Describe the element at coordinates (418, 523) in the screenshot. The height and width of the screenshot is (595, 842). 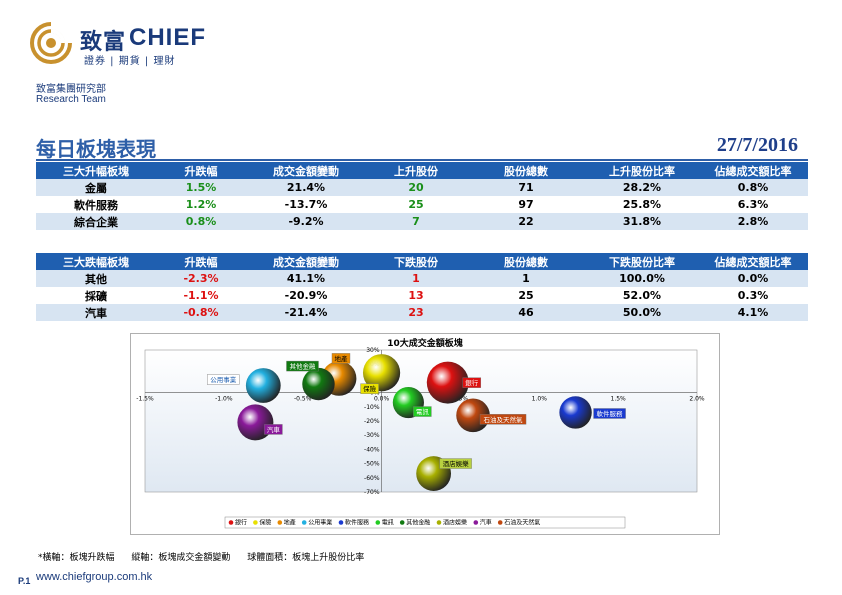
I see `legend-entry: 其他金融` at that location.